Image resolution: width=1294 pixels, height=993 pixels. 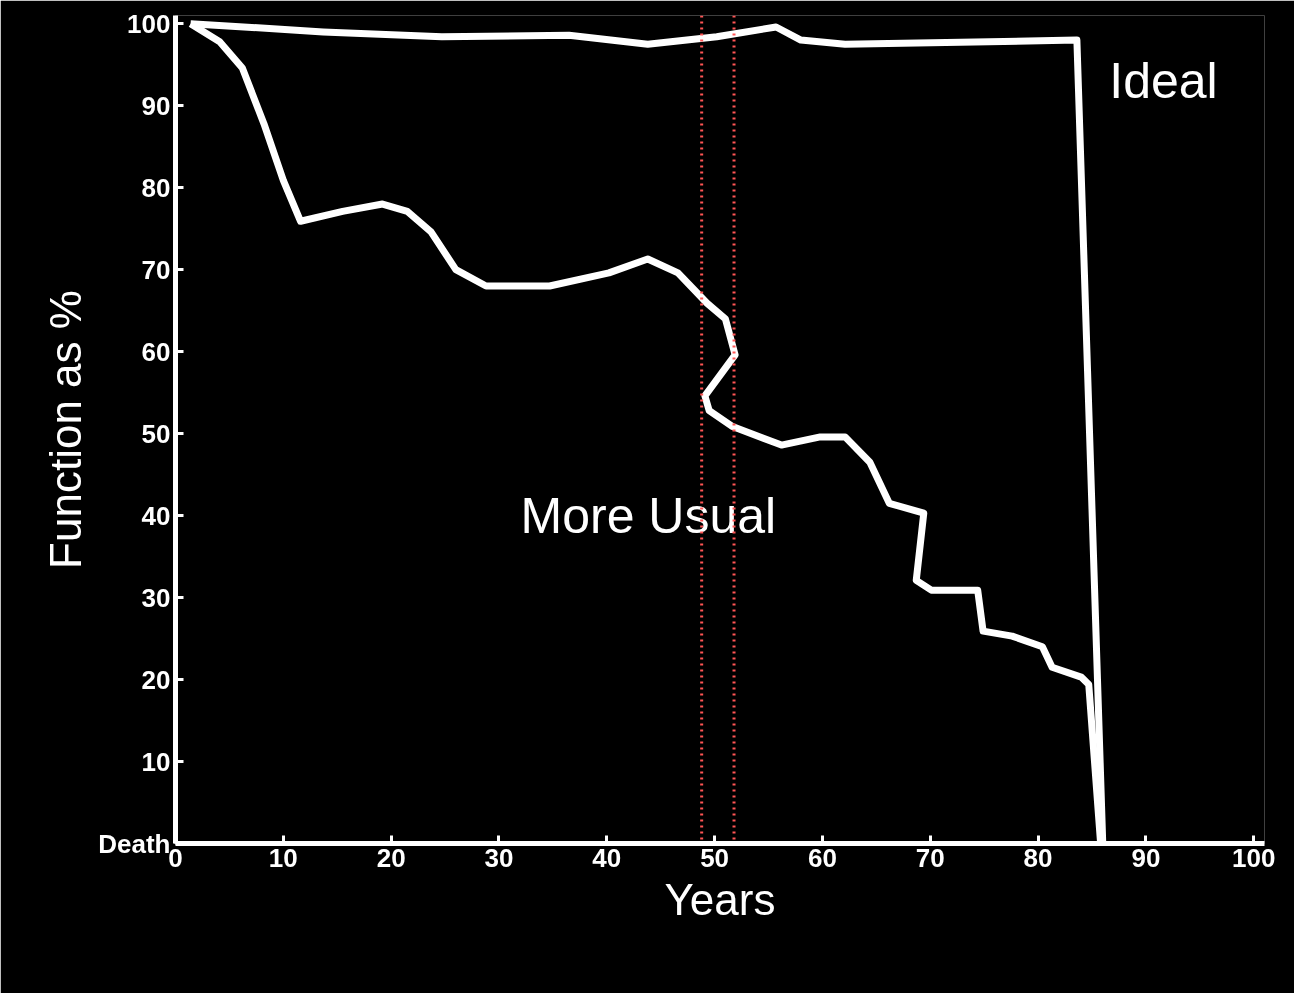 What do you see at coordinates (499, 857) in the screenshot?
I see `x-tick-label: 30` at bounding box center [499, 857].